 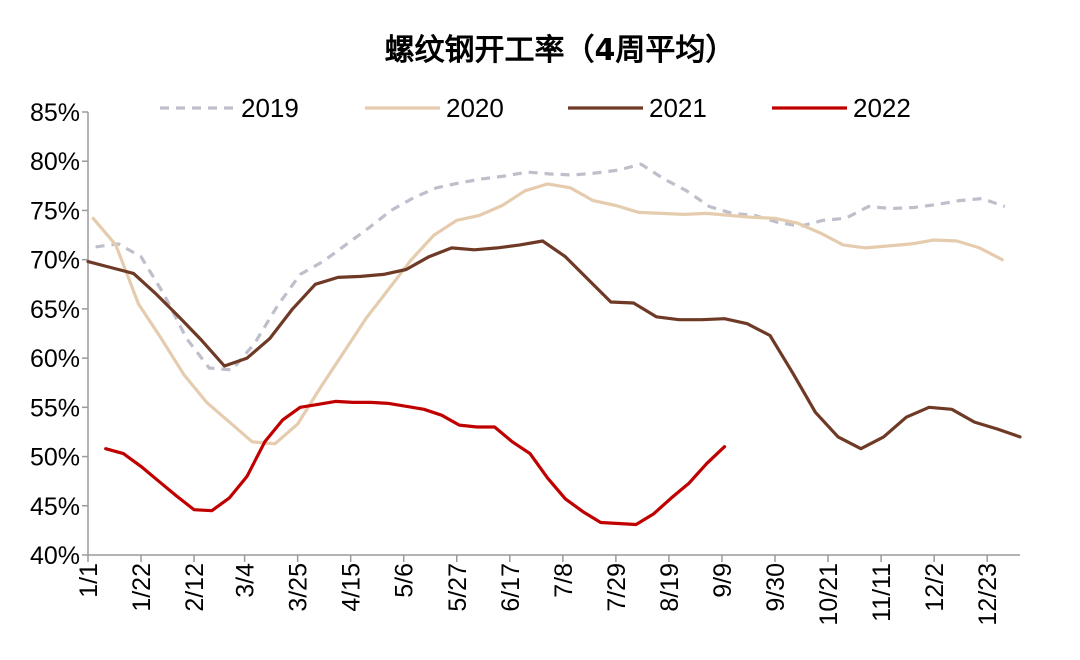 I want to click on x-tick-label: 10/21, so click(x=829, y=594).